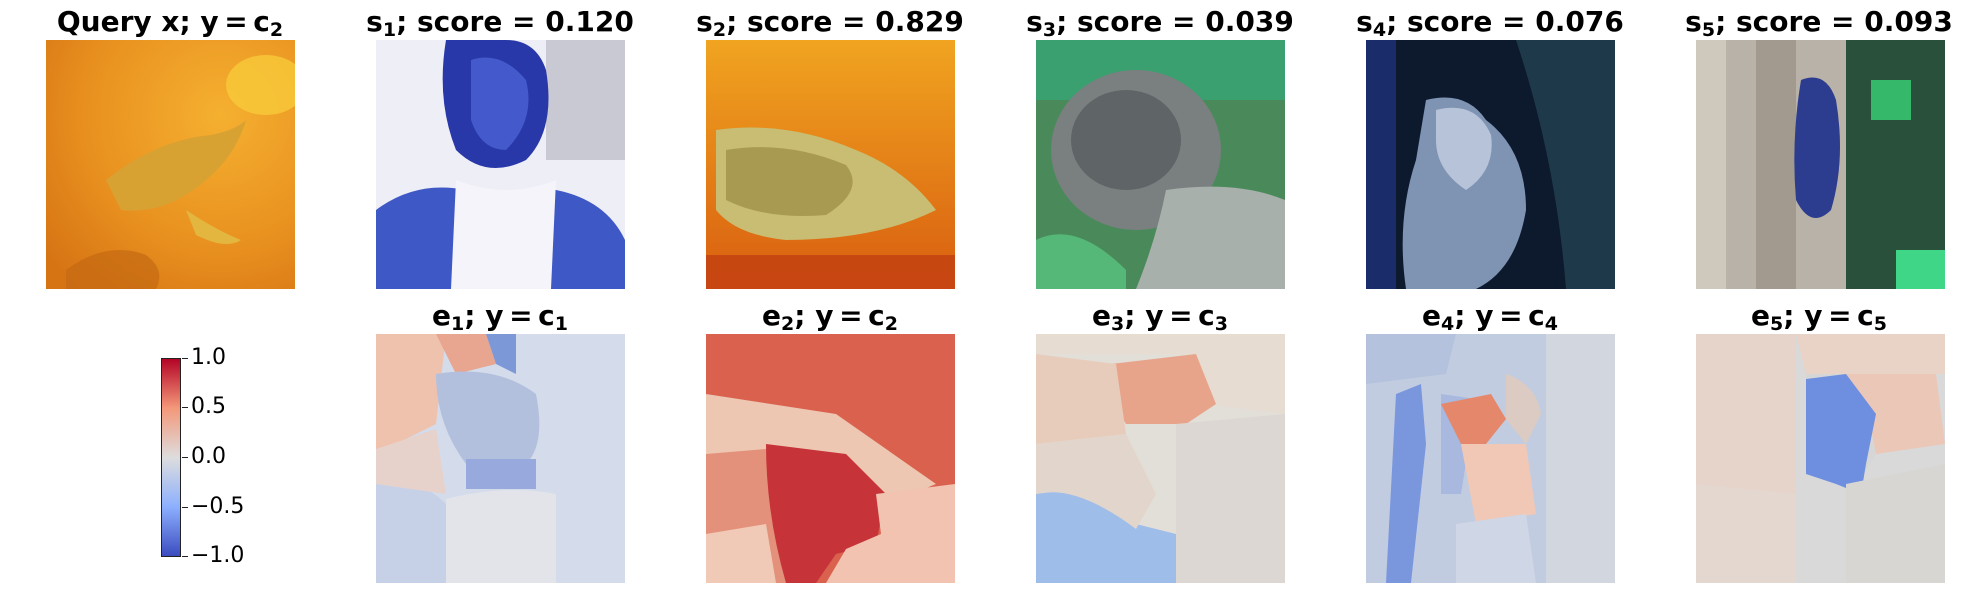 The width and height of the screenshot is (1963, 591). Describe the element at coordinates (1490, 164) in the screenshot. I see `s4-image` at that location.